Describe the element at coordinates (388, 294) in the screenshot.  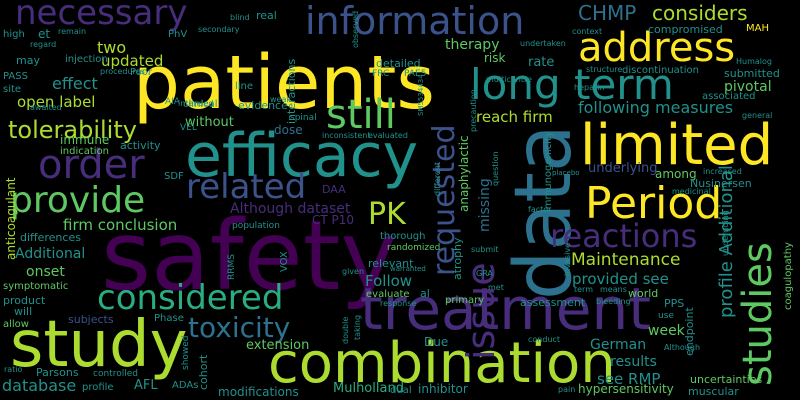
I see `word-evaluate: evaluate` at that location.